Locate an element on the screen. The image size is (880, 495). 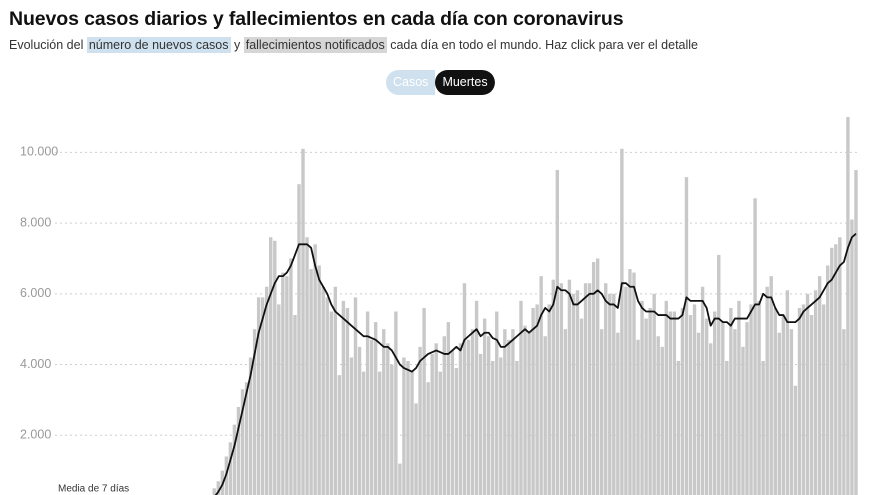
subtitle-highlight: fallecimientos notificados is located at coordinates (315, 45).